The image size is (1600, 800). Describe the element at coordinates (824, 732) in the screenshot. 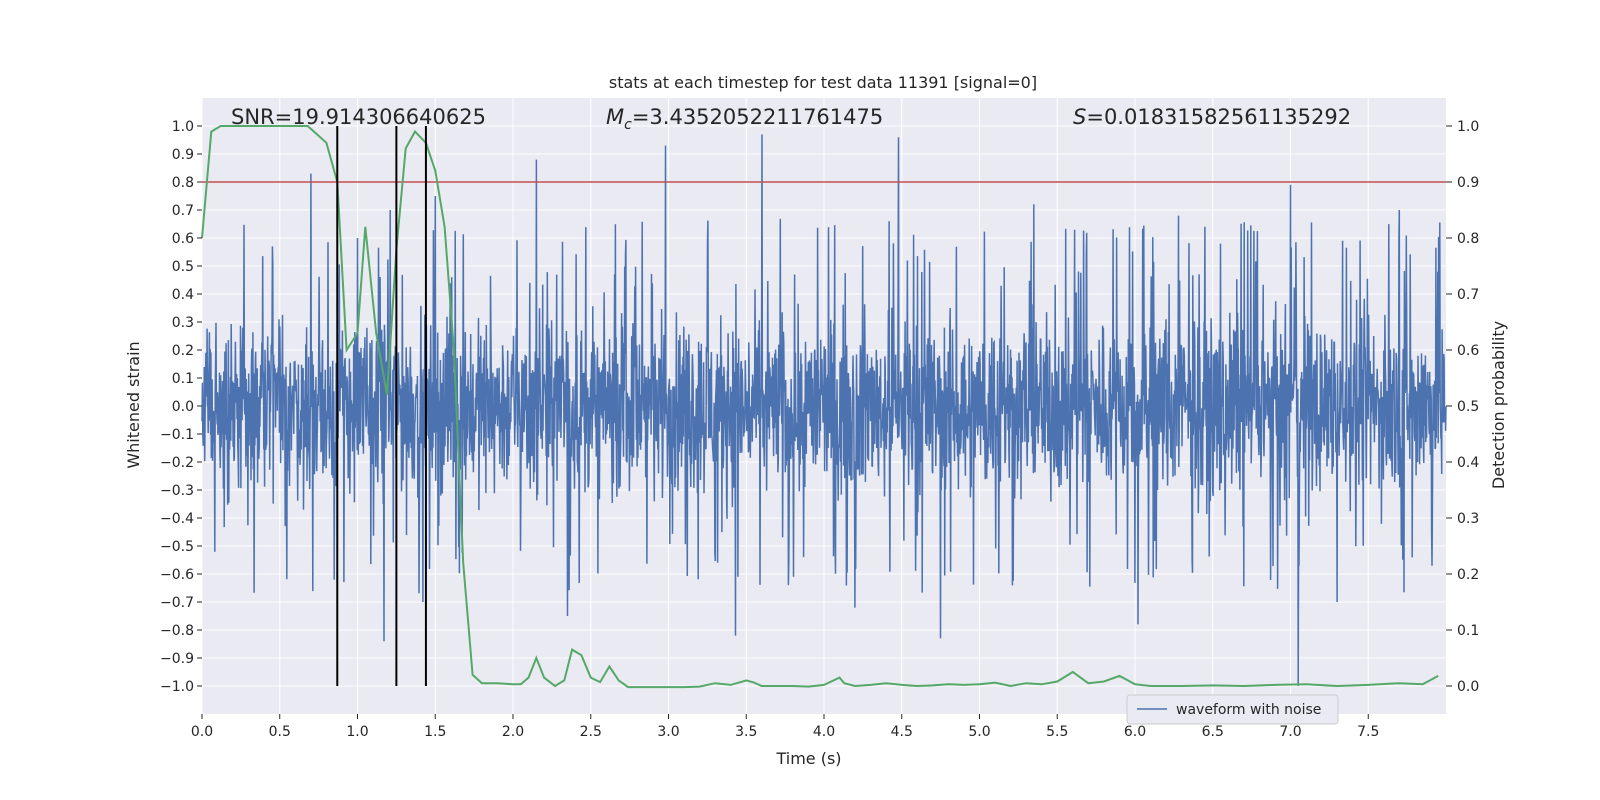

I see `x-tick-label-8: 4.0` at that location.